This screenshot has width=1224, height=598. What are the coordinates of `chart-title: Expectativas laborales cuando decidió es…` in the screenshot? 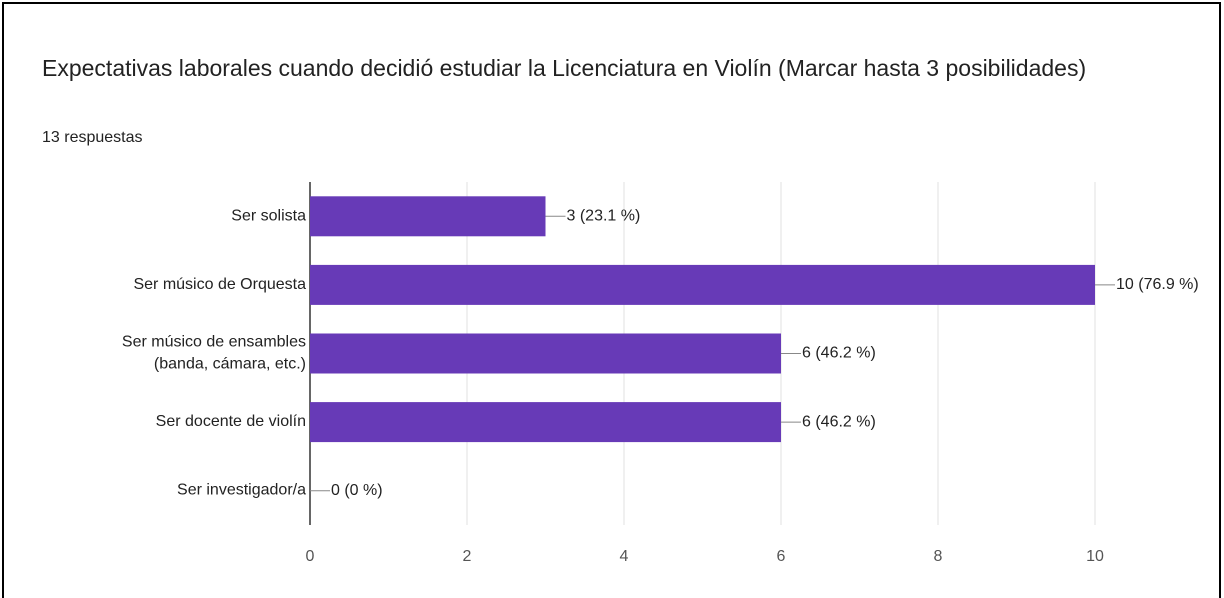 It's located at (564, 68).